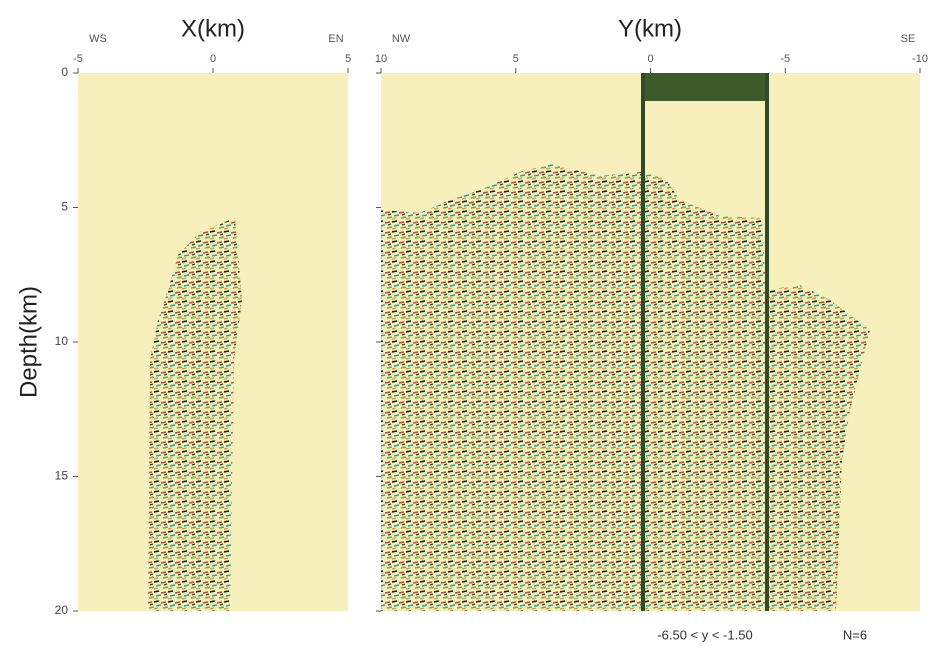 The width and height of the screenshot is (938, 655). Describe the element at coordinates (908, 39) in the screenshot. I see `x-end-label: SE` at that location.